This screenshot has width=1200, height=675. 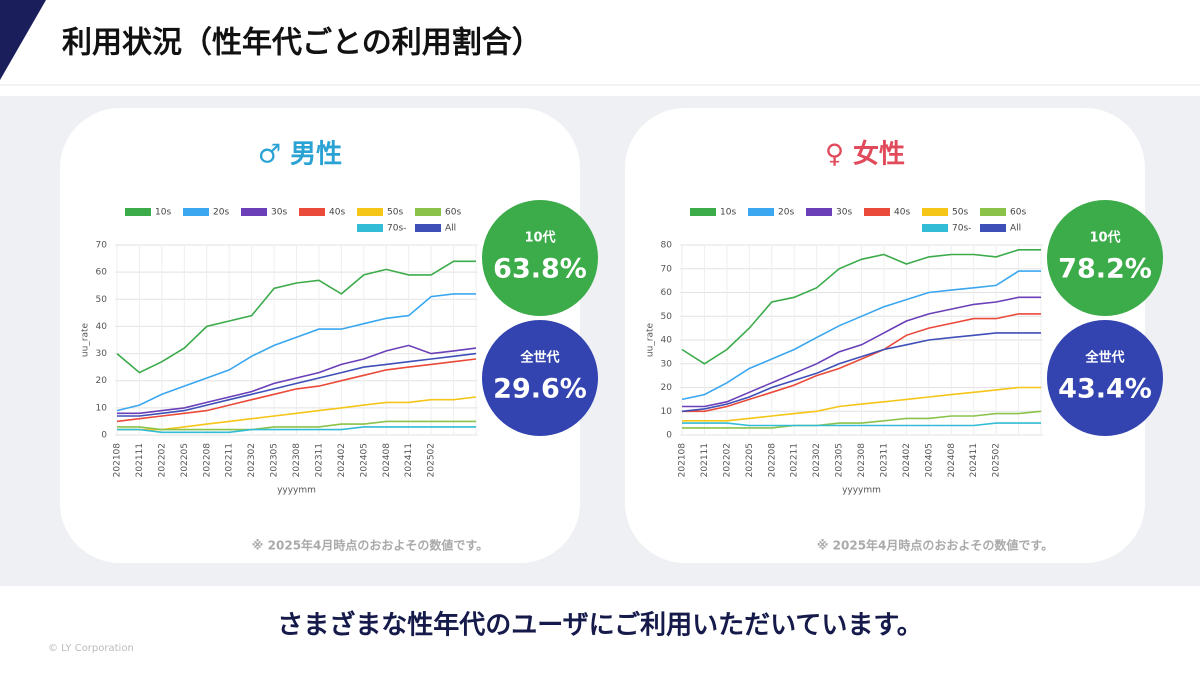 I want to click on y-tick-label: 50, so click(x=102, y=300).